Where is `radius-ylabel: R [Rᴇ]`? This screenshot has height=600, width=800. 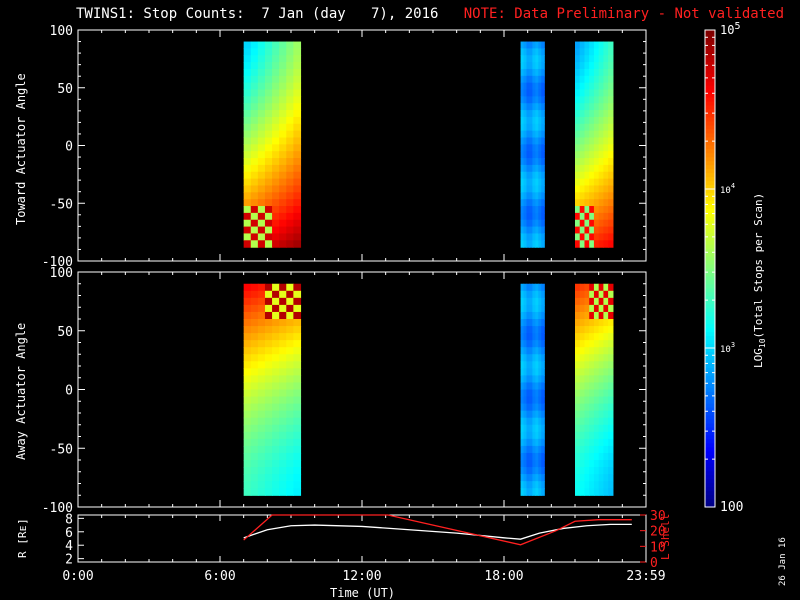
radius-ylabel: R [Rᴇ] is located at coordinates (22, 538).